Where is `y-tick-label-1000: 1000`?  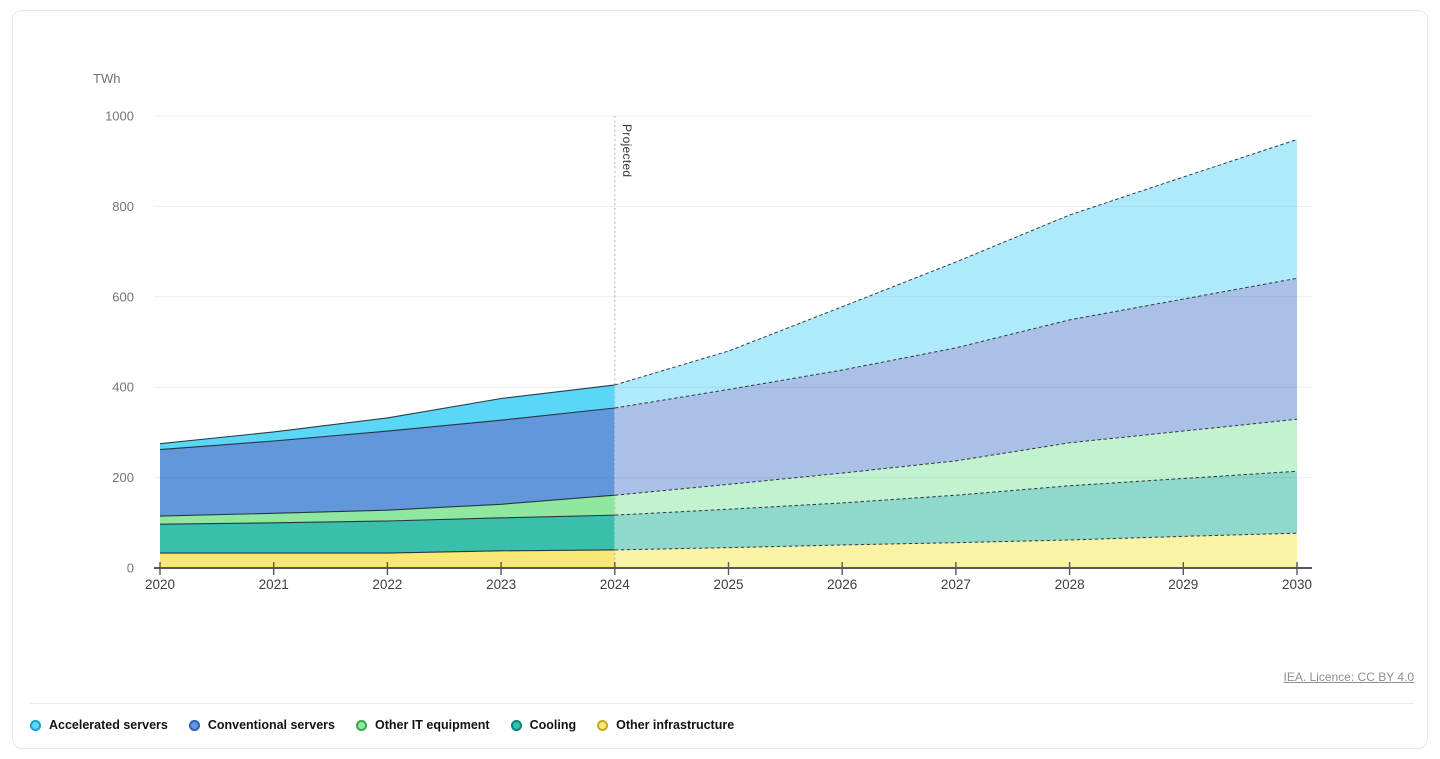 y-tick-label-1000: 1000 is located at coordinates (119, 116).